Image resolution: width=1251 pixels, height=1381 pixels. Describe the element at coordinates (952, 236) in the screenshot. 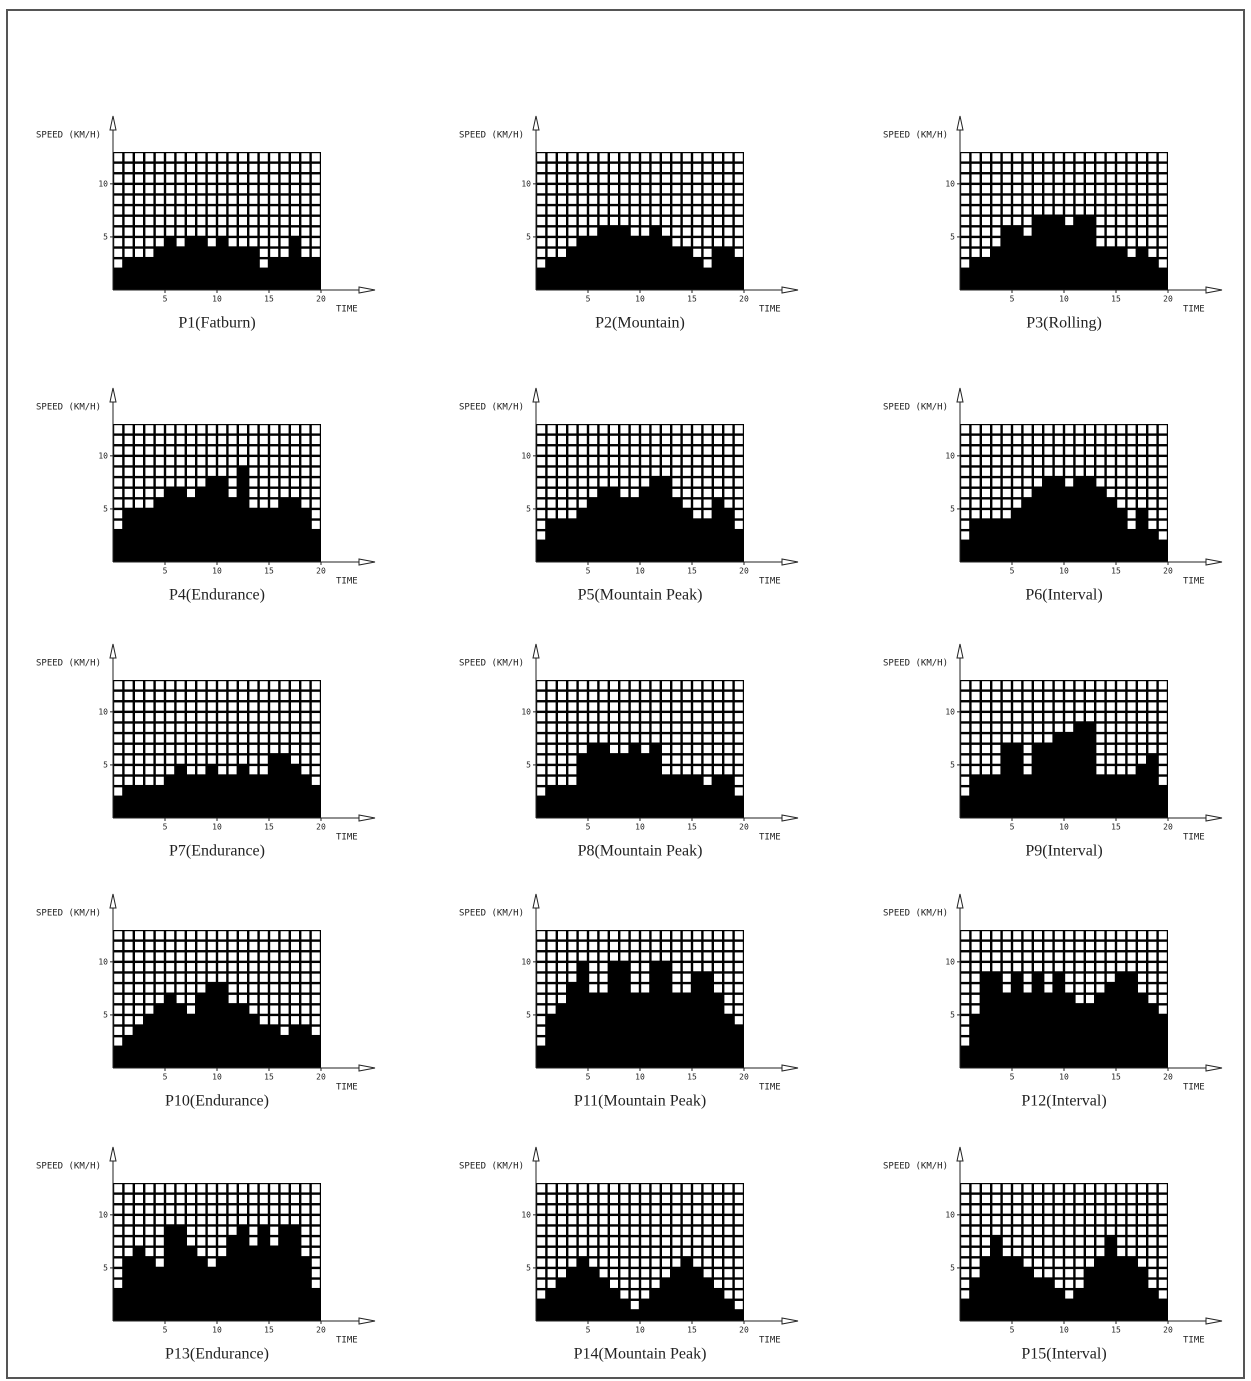

I see `y-tick-label: 5` at that location.